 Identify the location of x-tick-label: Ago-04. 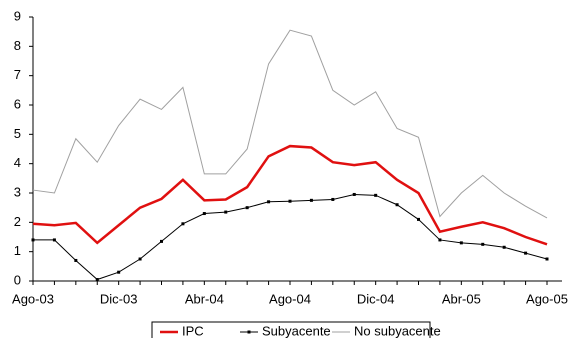
(290, 298).